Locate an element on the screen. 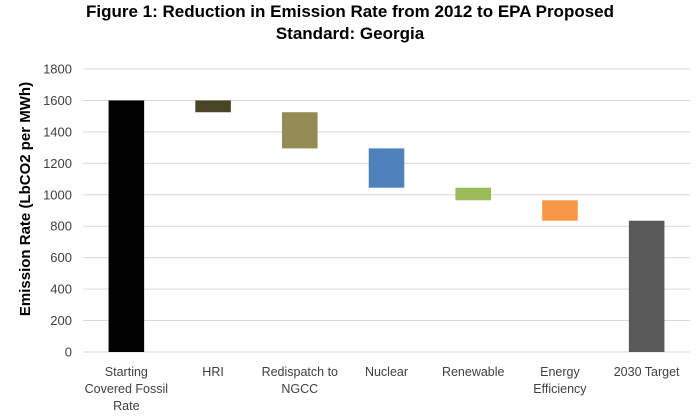  x-tick-label: Starting Covered Fossil Rate is located at coordinates (126, 389).